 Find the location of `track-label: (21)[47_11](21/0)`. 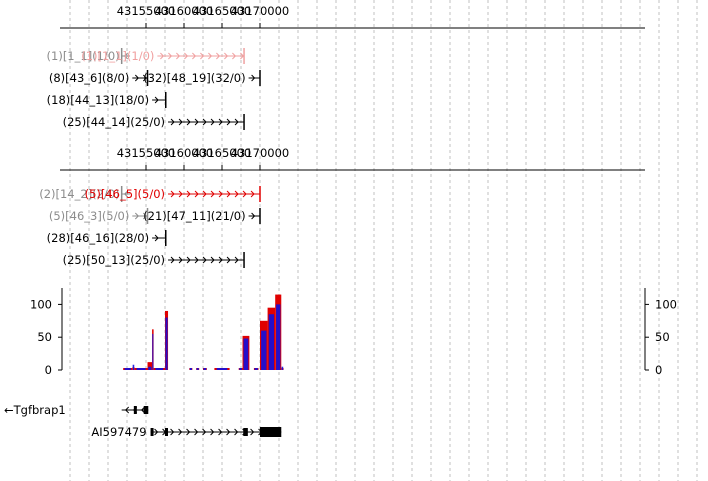

track-label: (21)[47_11](21/0) is located at coordinates (194, 216).